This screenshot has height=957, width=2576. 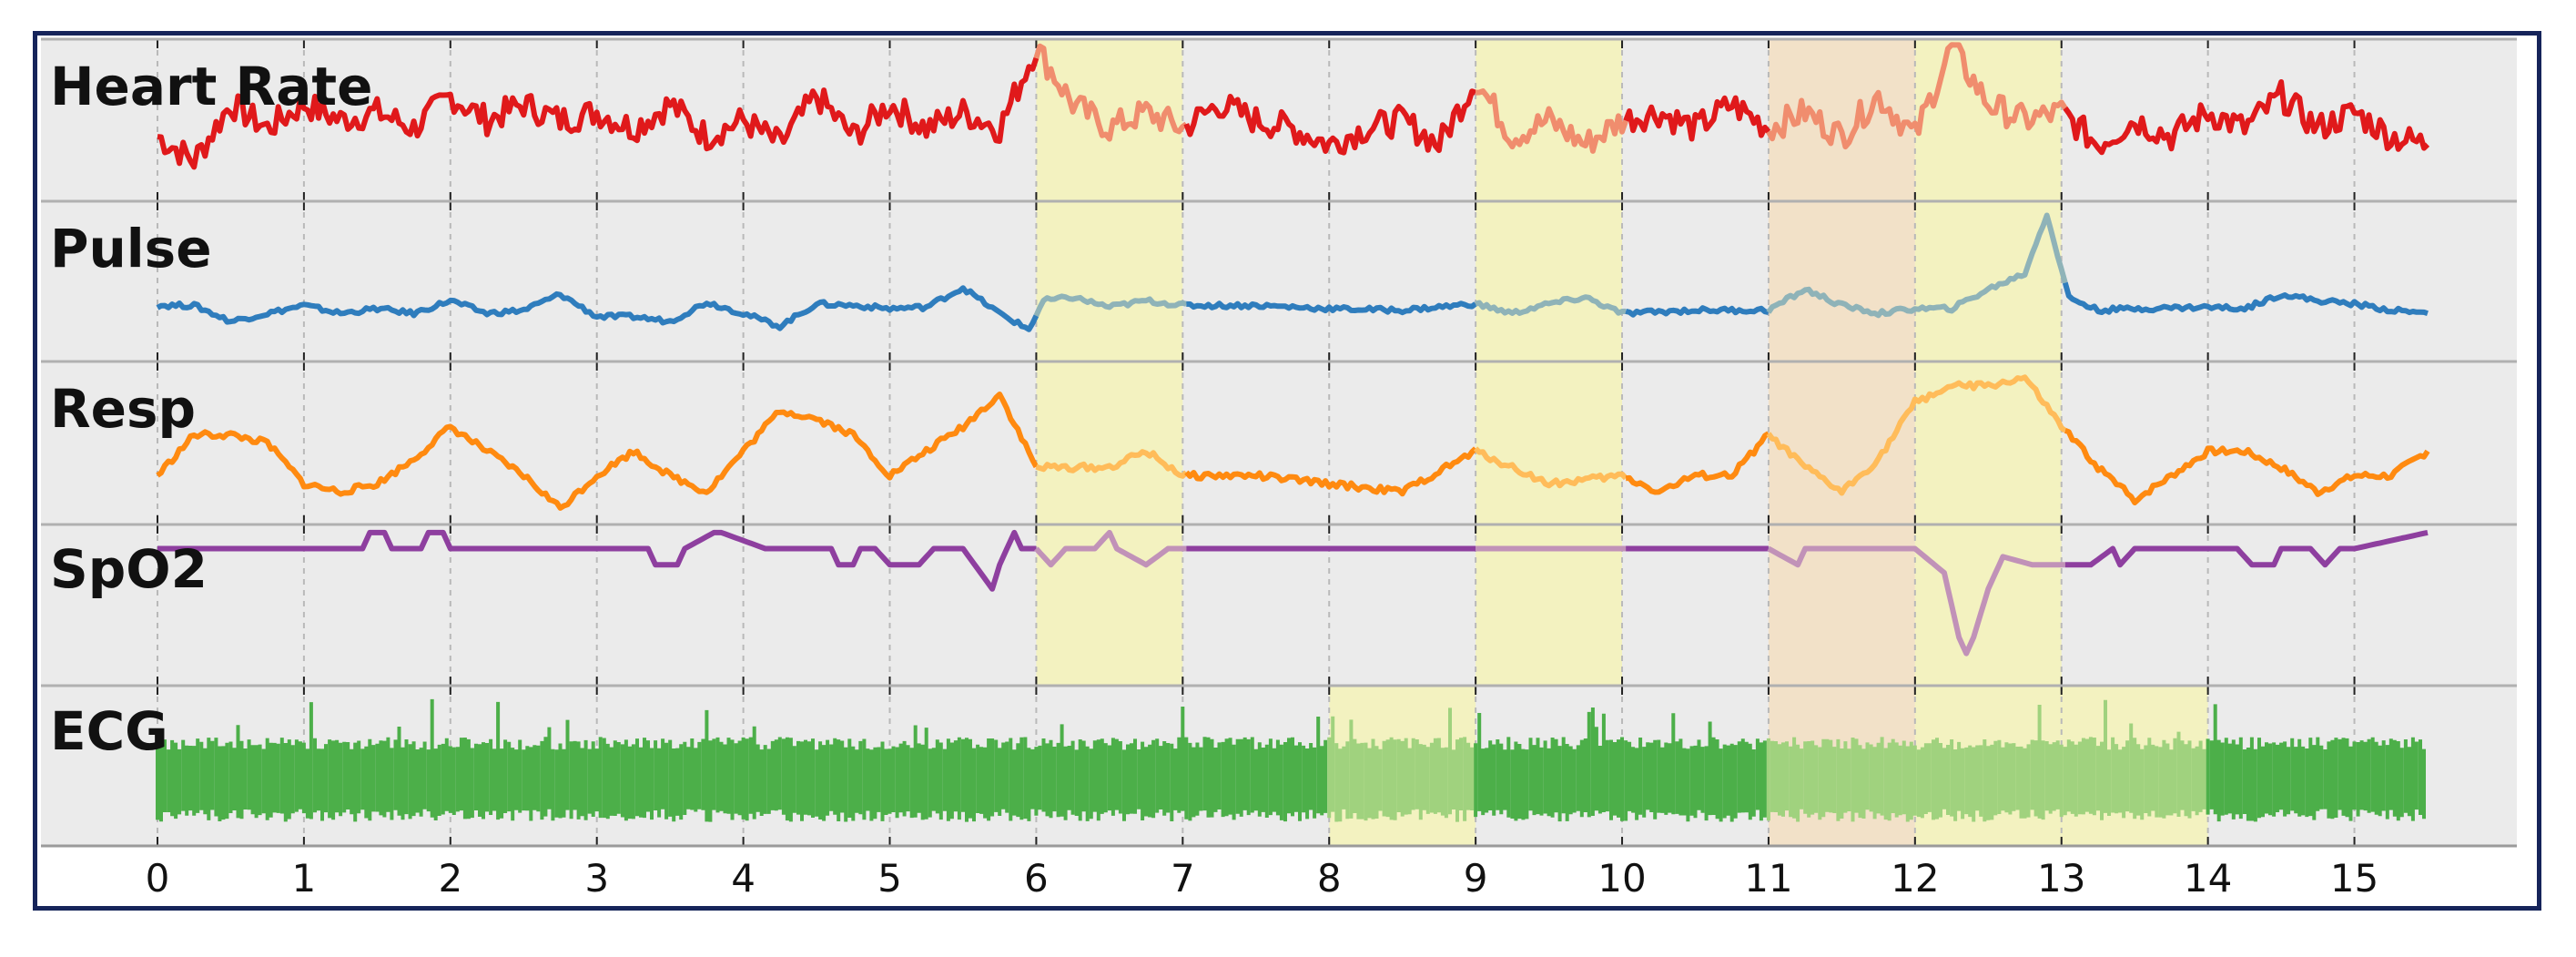 What do you see at coordinates (1183, 878) in the screenshot?
I see `x-tick-label: 7` at bounding box center [1183, 878].